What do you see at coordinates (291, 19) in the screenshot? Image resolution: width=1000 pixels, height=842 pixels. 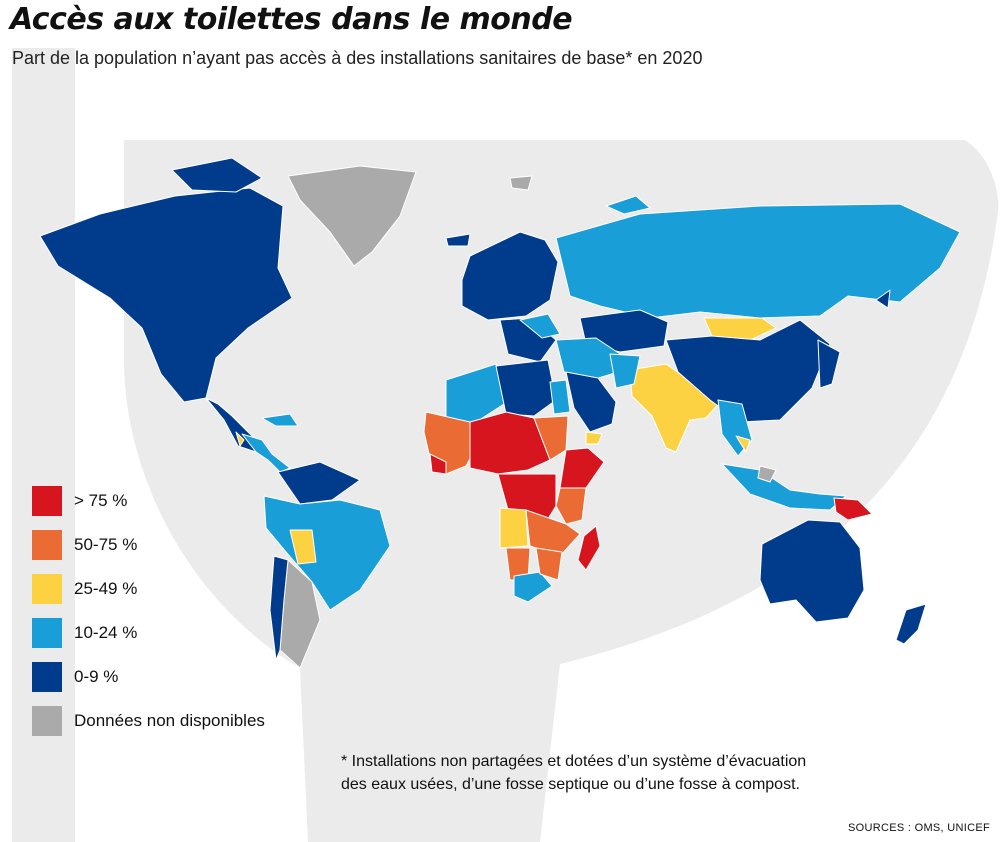 I see `page-title: Accès aux toilettes dans le monde` at bounding box center [291, 19].